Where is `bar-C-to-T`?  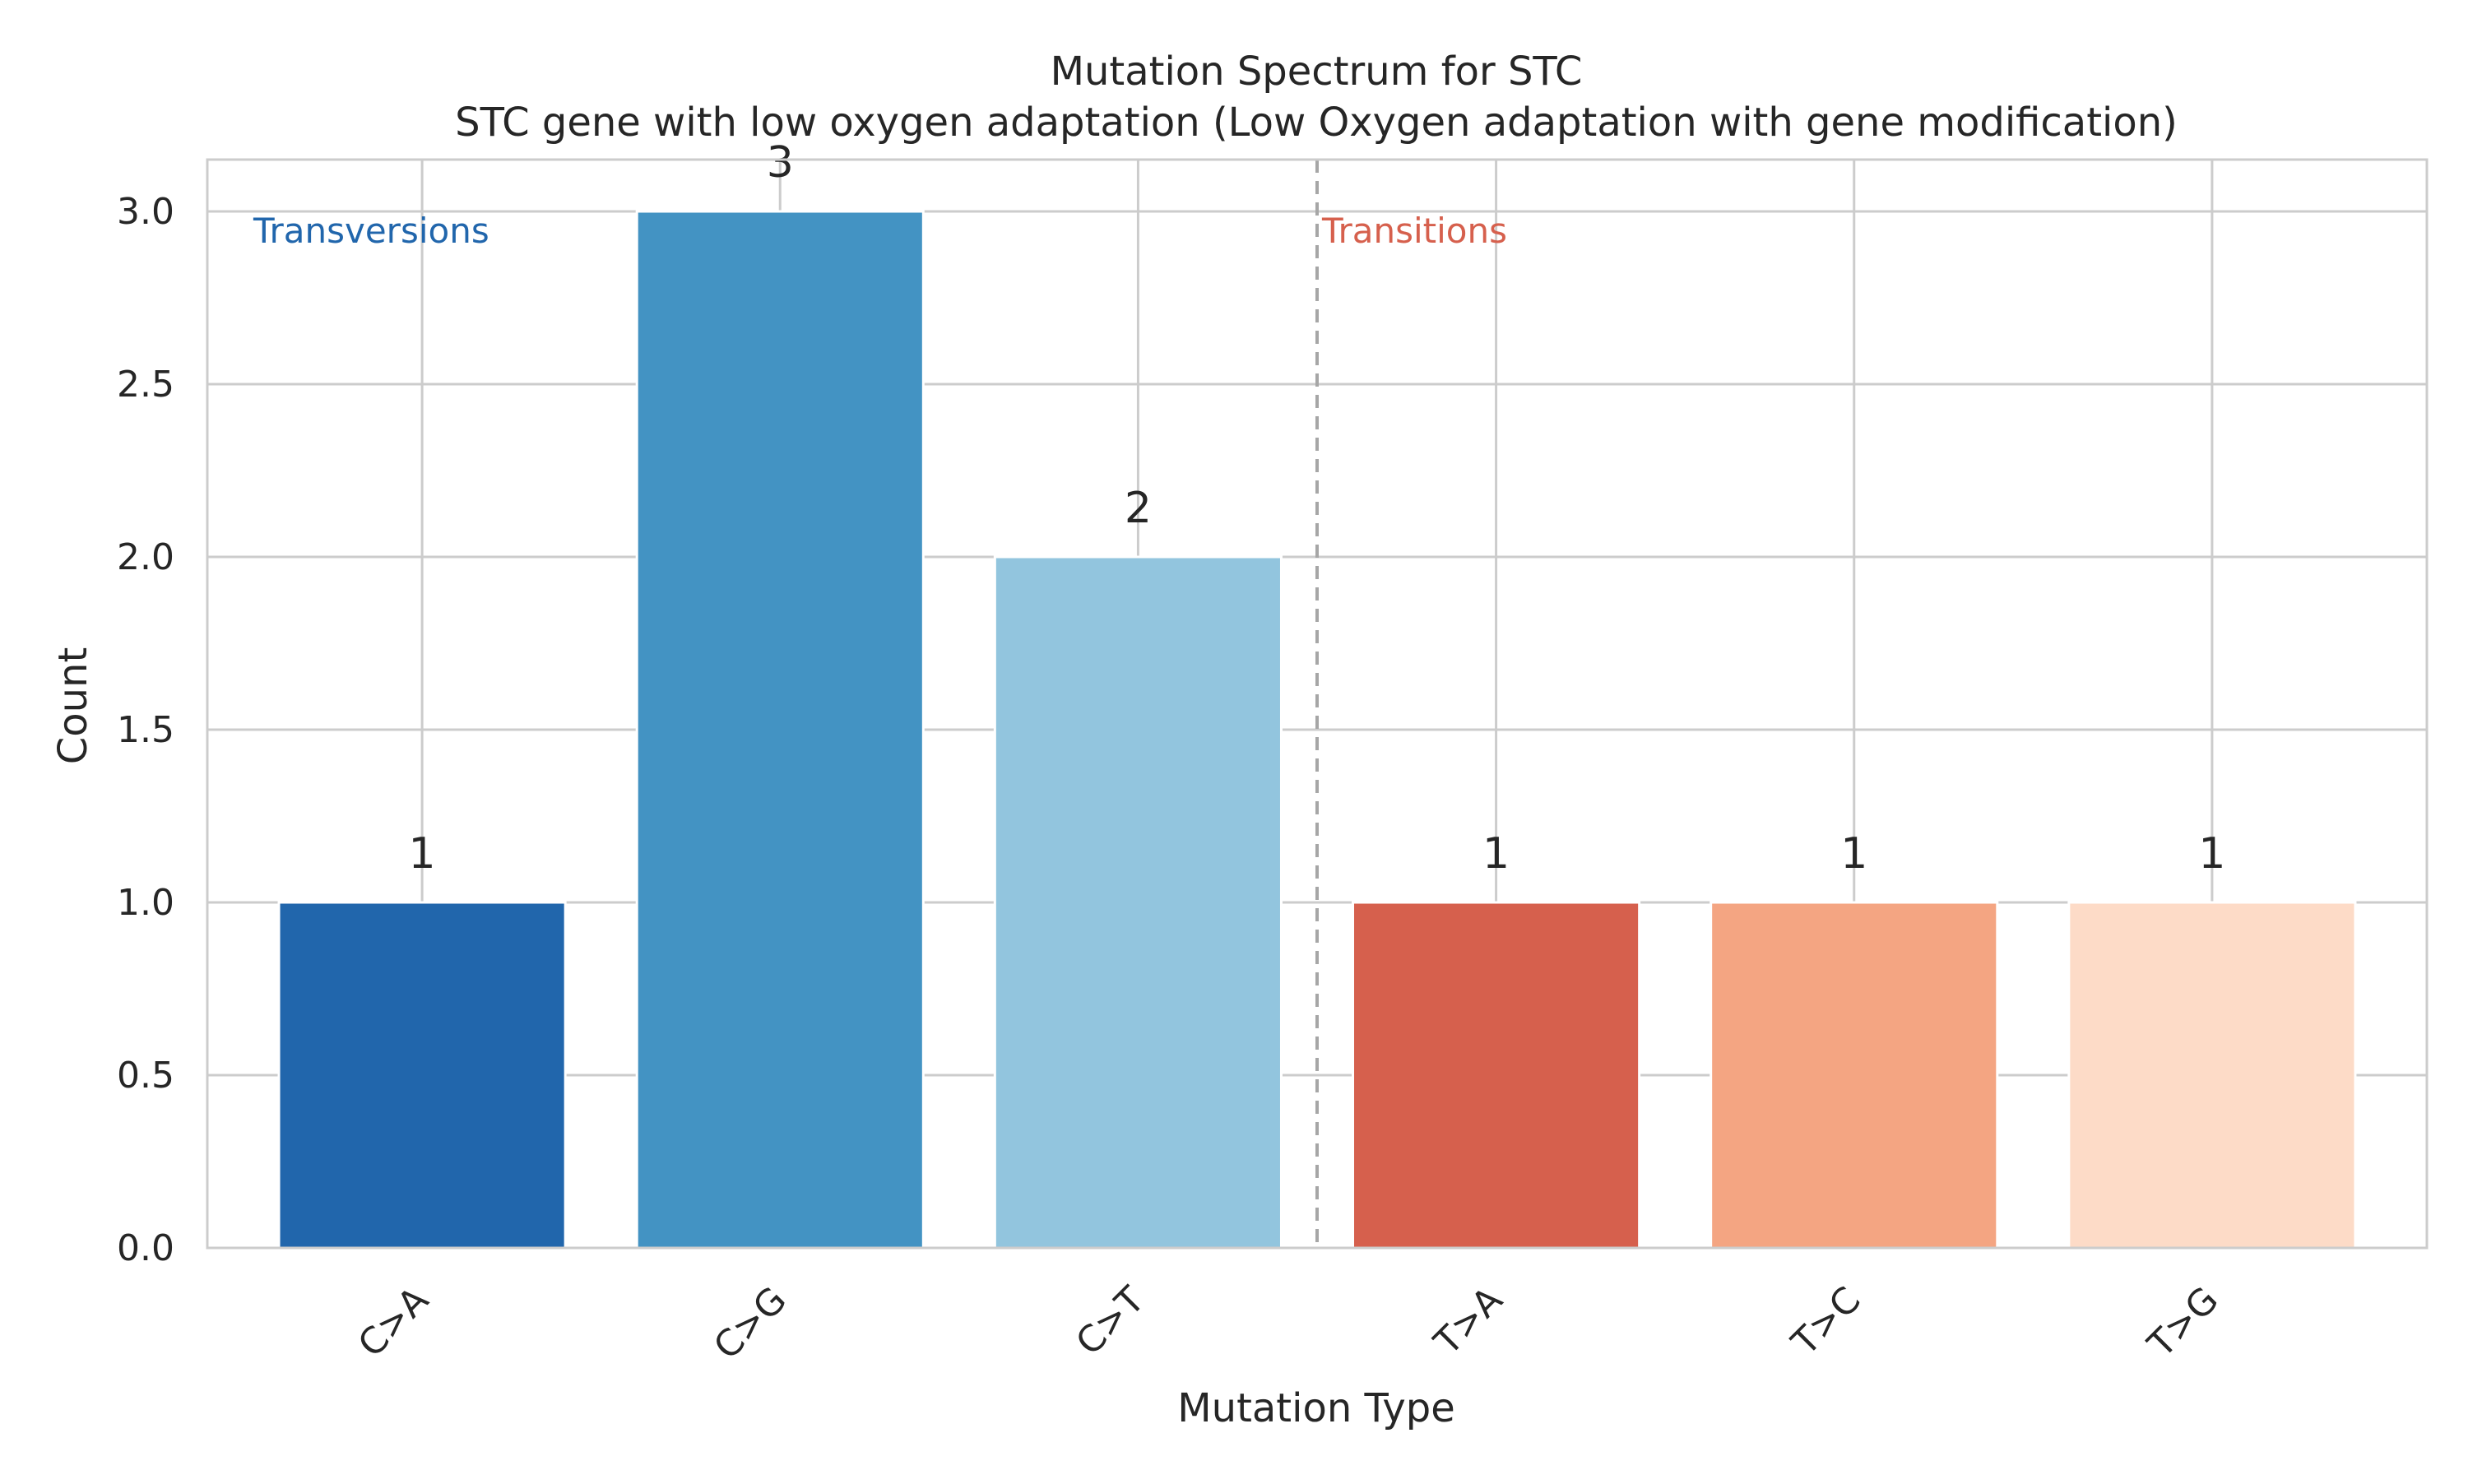
bar-C-to-T is located at coordinates (1138, 902).